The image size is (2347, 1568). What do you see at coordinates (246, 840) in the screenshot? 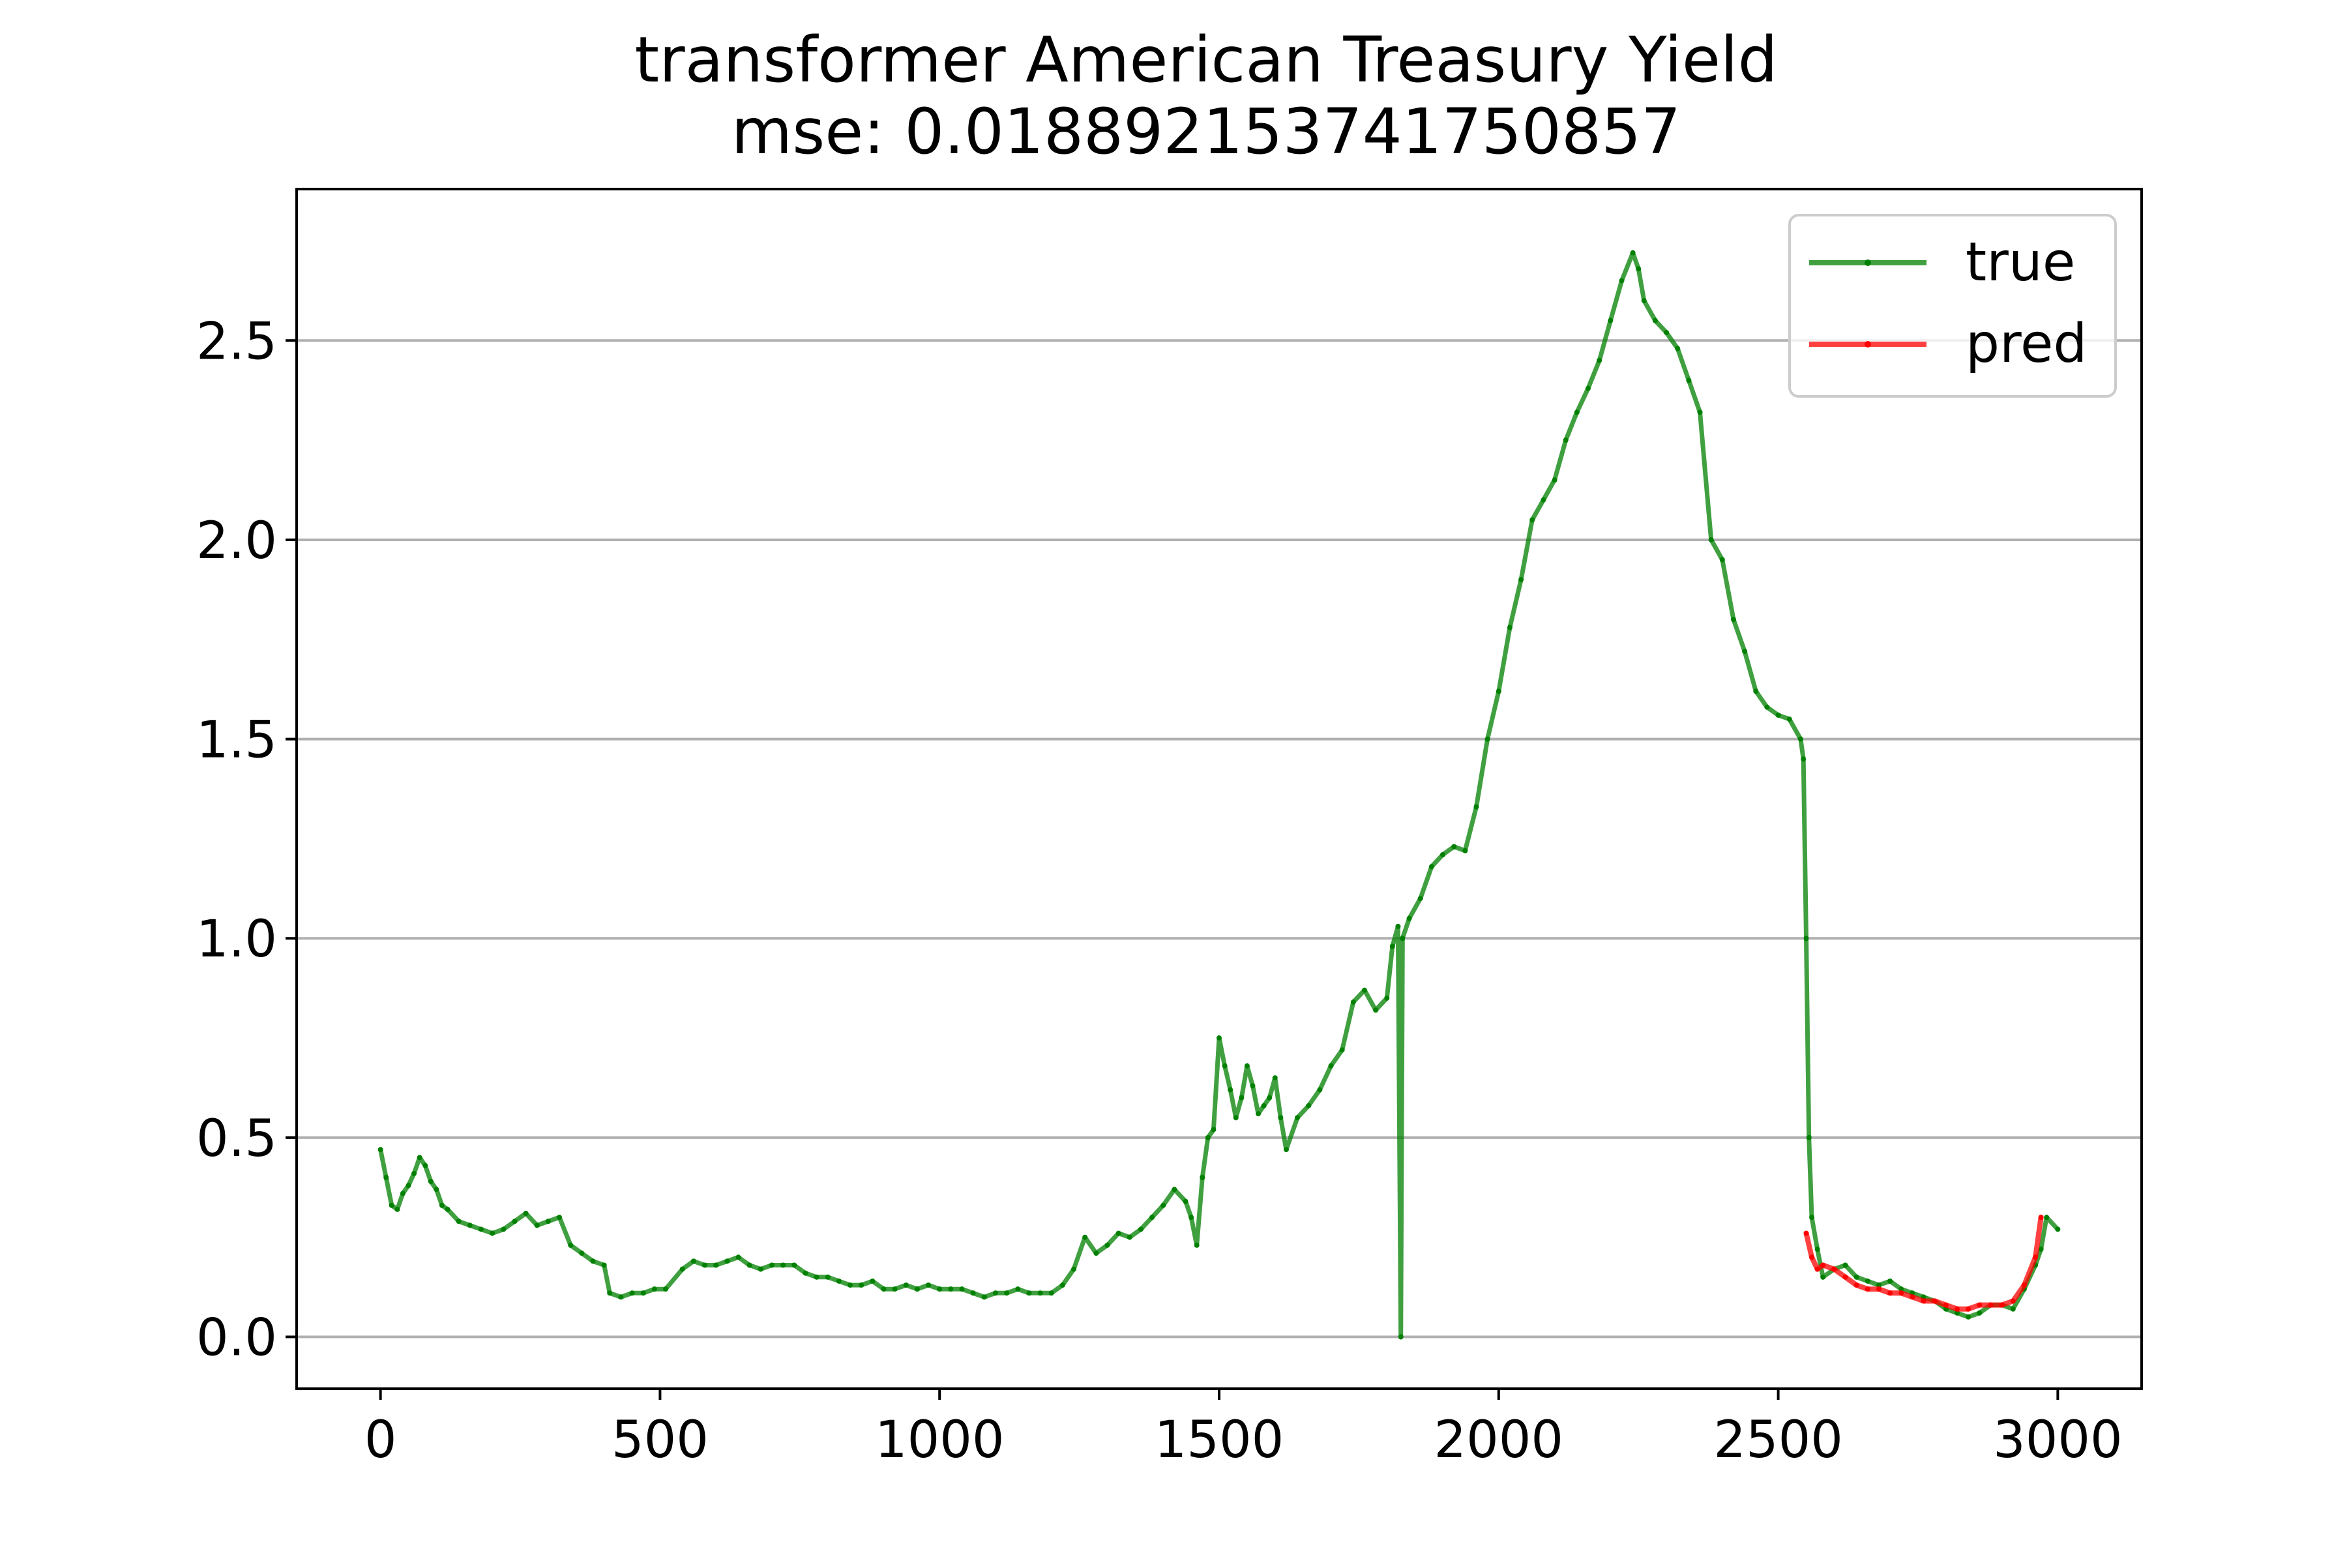
I see `y-axis-ticks: 0.0 0.5 1.0 1.5 2.0 2.5` at bounding box center [246, 840].